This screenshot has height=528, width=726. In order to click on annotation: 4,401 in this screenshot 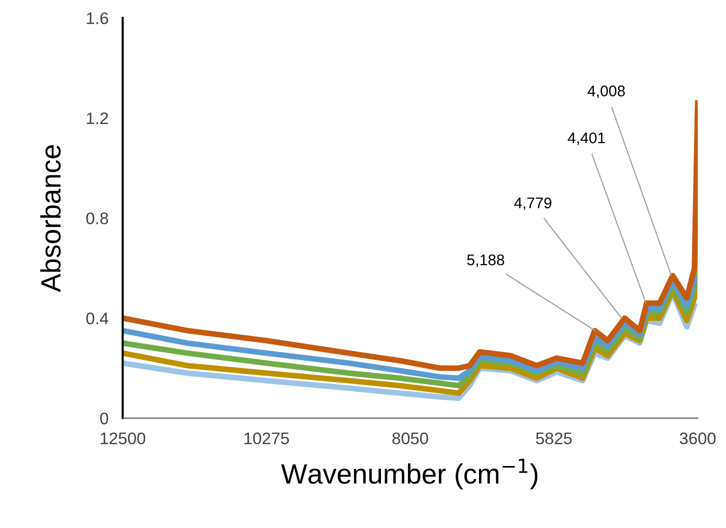, I will do `click(586, 139)`.